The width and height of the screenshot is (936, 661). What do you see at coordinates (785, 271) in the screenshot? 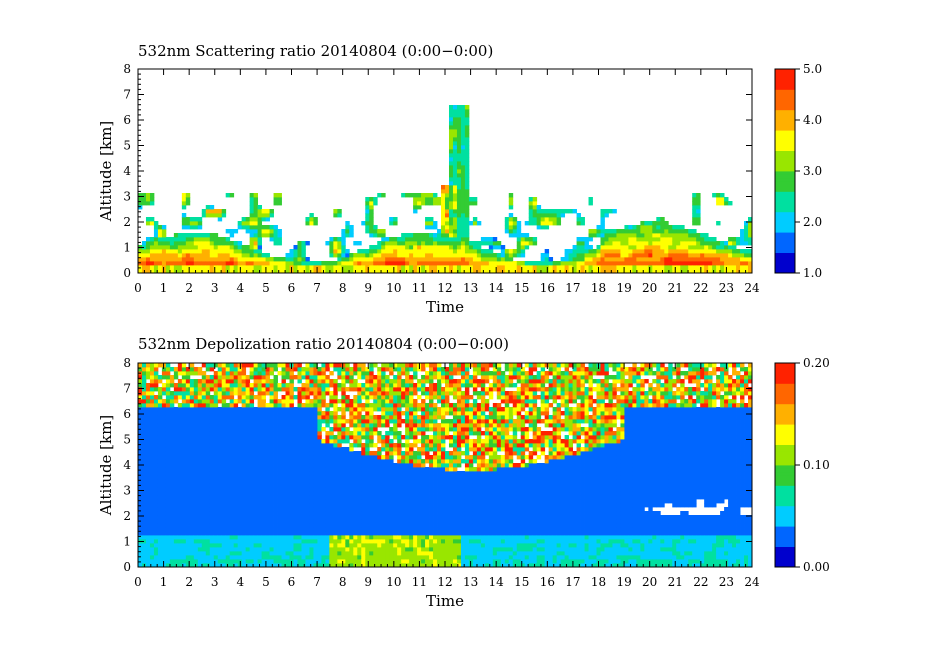
I see `colorbar-segment` at bounding box center [785, 271].